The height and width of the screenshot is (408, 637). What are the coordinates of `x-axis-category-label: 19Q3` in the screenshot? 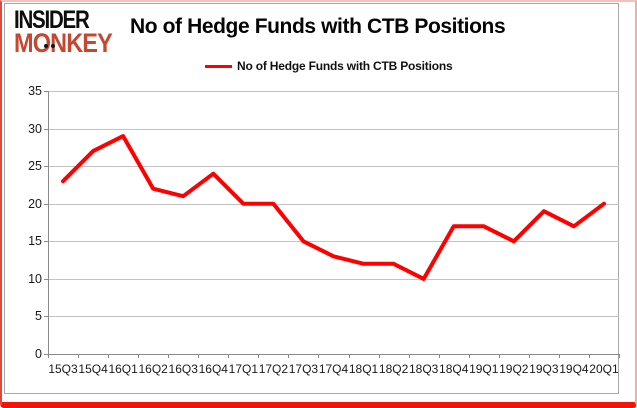 It's located at (544, 369).